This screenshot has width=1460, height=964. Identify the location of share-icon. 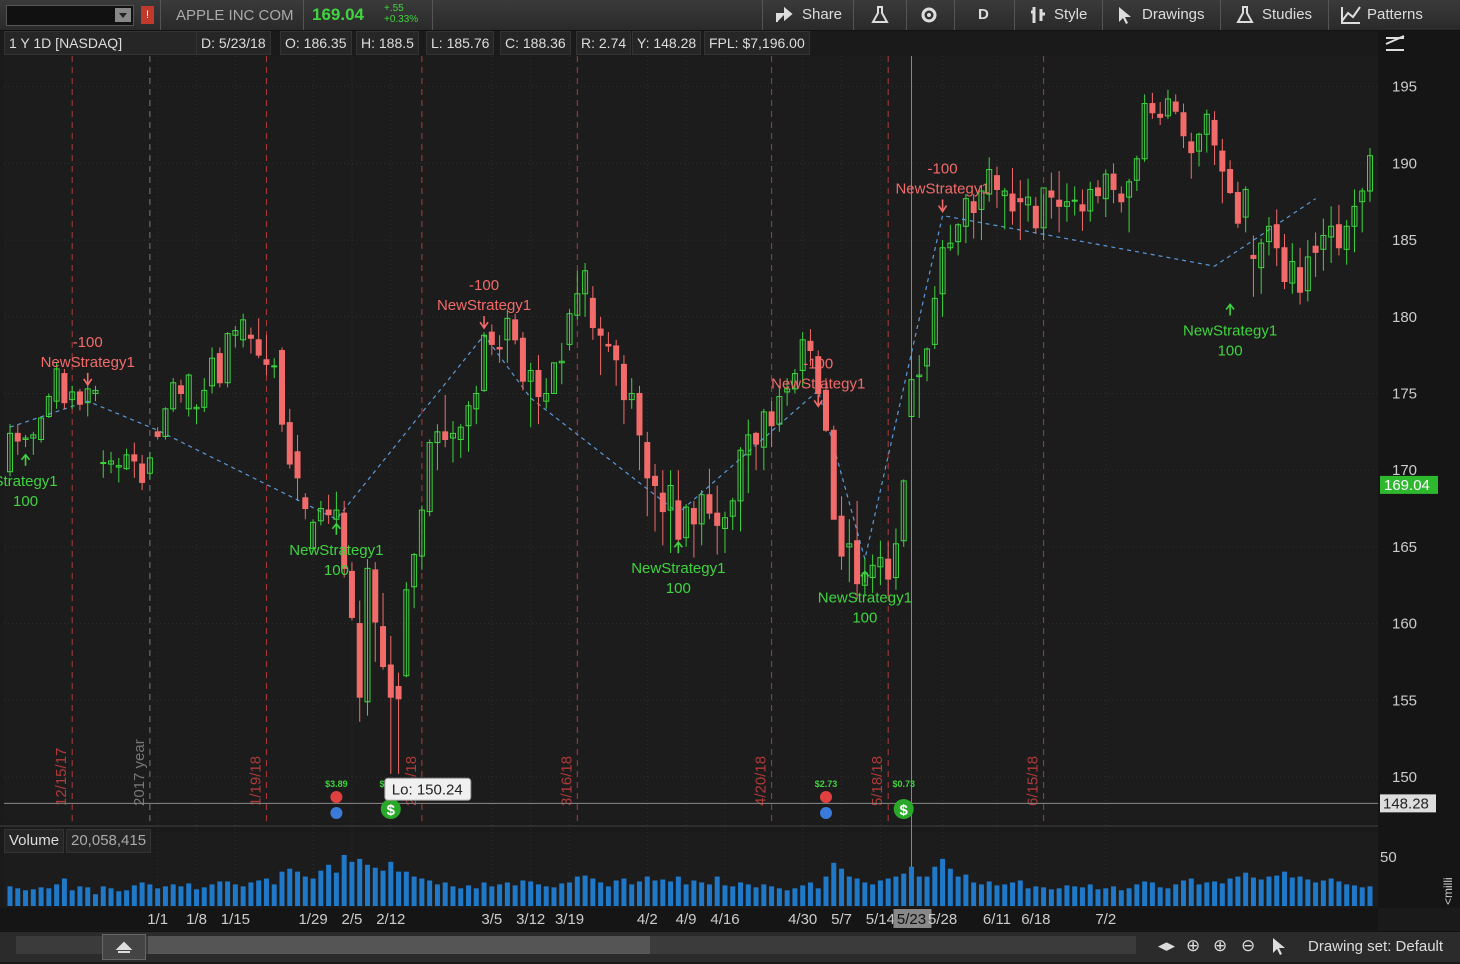
(784, 15).